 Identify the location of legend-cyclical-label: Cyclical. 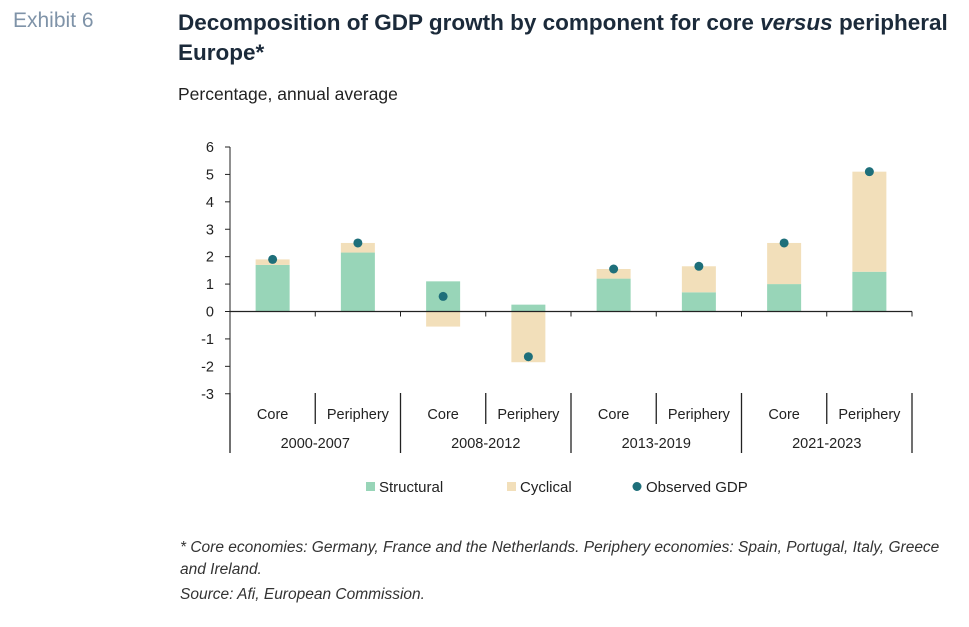
(546, 487).